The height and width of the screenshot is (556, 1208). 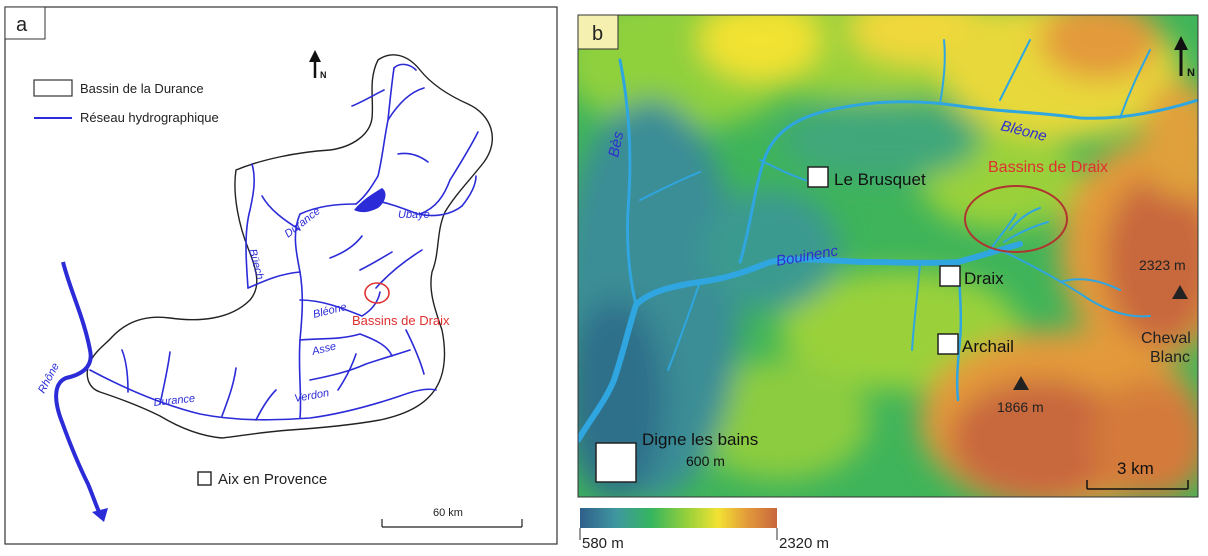 What do you see at coordinates (1162, 265) in the screenshot?
I see `peak-elev-cheval-blanc: 2323 m` at bounding box center [1162, 265].